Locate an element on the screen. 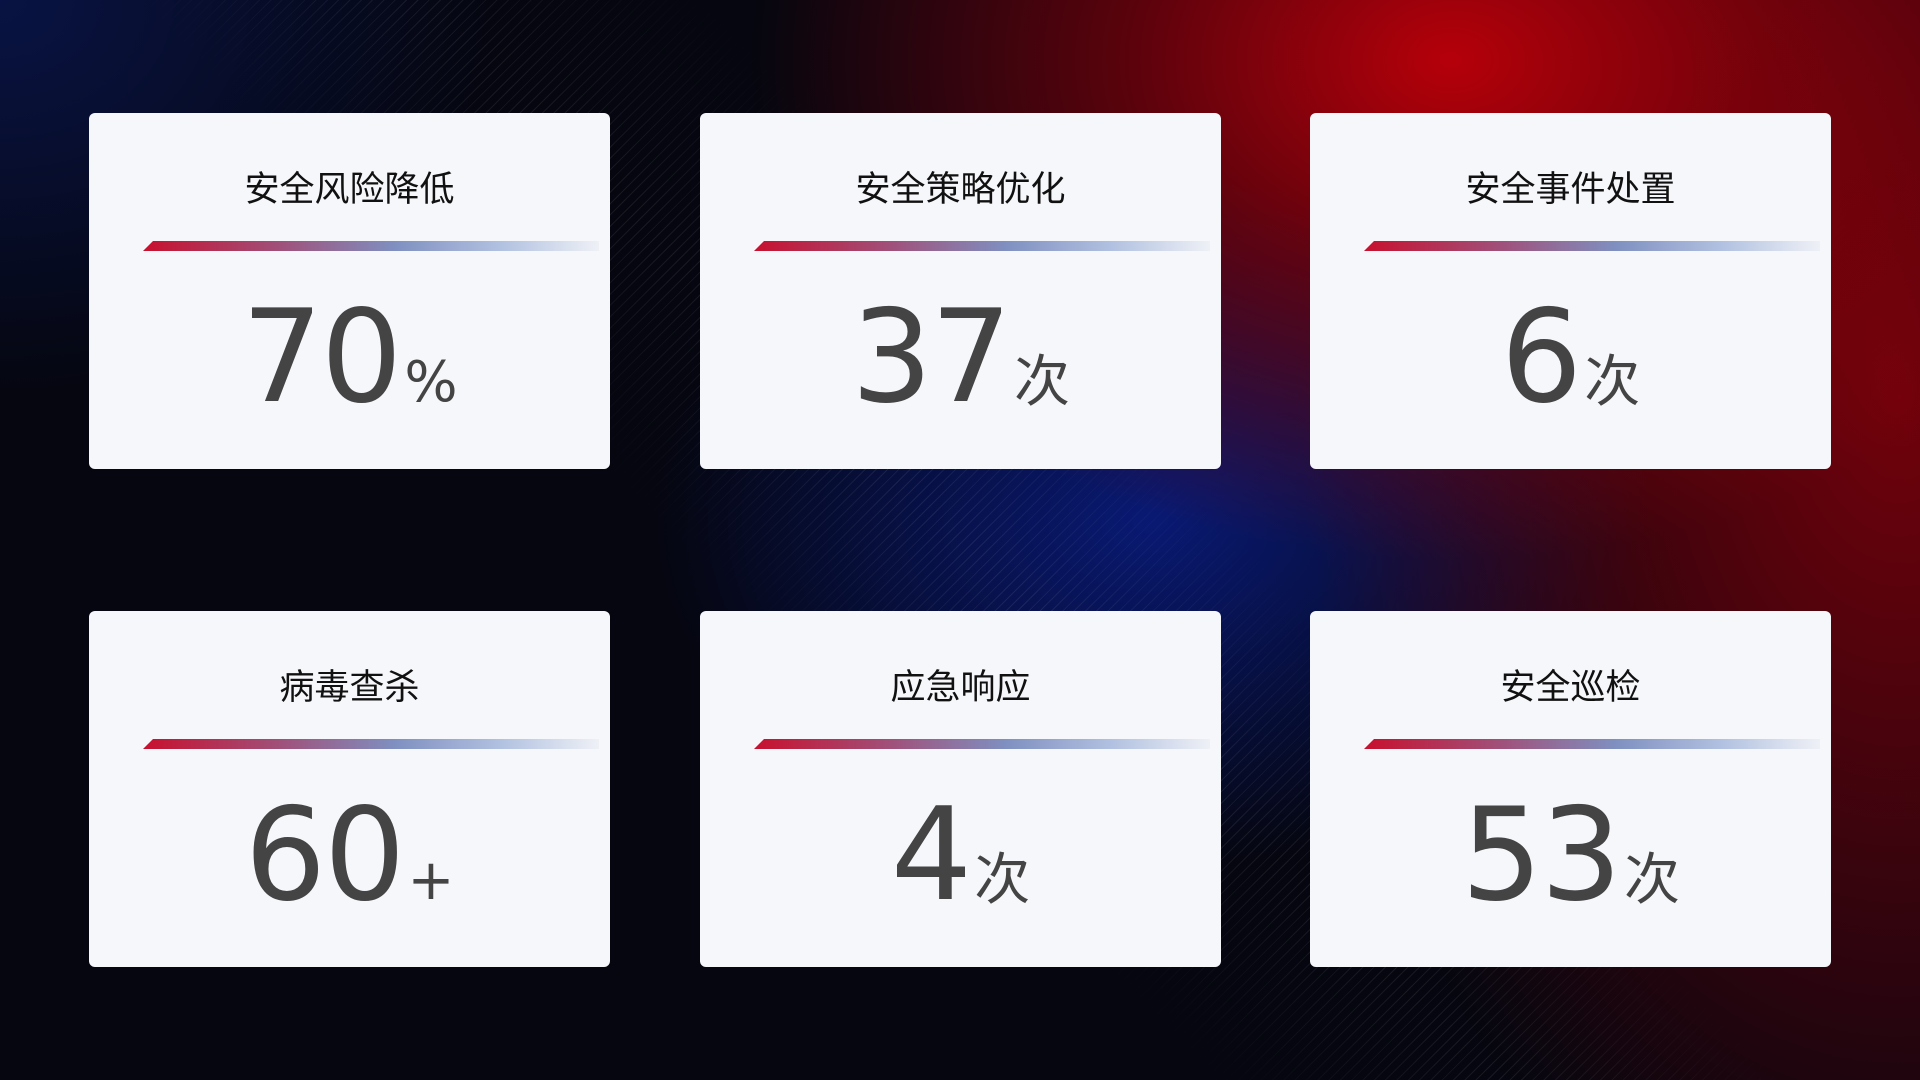  stat-card-security-inspection: 安全巡检 53次 is located at coordinates (1570, 789).